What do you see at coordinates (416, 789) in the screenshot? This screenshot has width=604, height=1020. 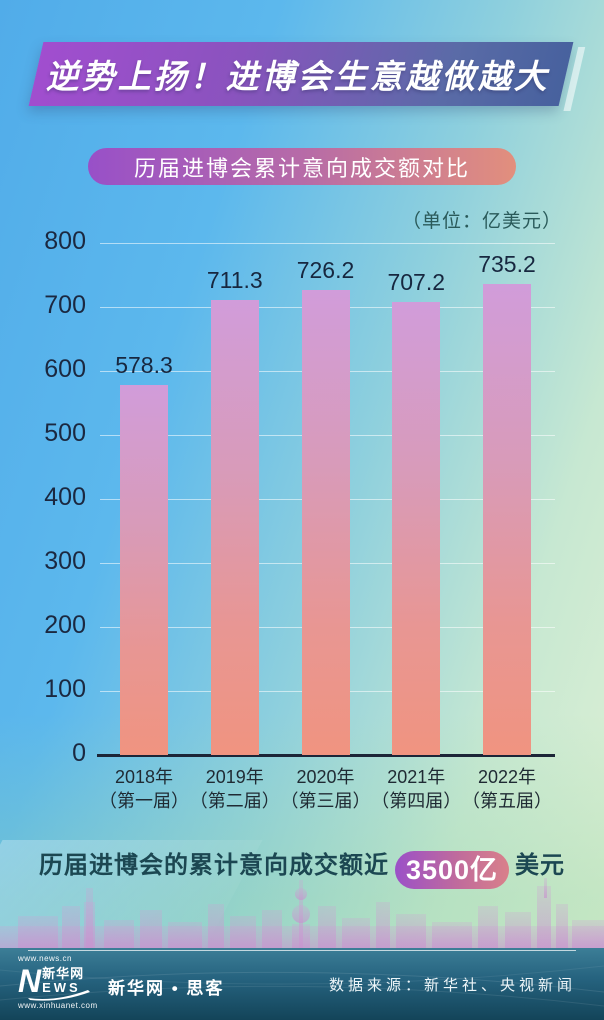 I see `x-axis-label: 2021年 （第四届）` at bounding box center [416, 789].